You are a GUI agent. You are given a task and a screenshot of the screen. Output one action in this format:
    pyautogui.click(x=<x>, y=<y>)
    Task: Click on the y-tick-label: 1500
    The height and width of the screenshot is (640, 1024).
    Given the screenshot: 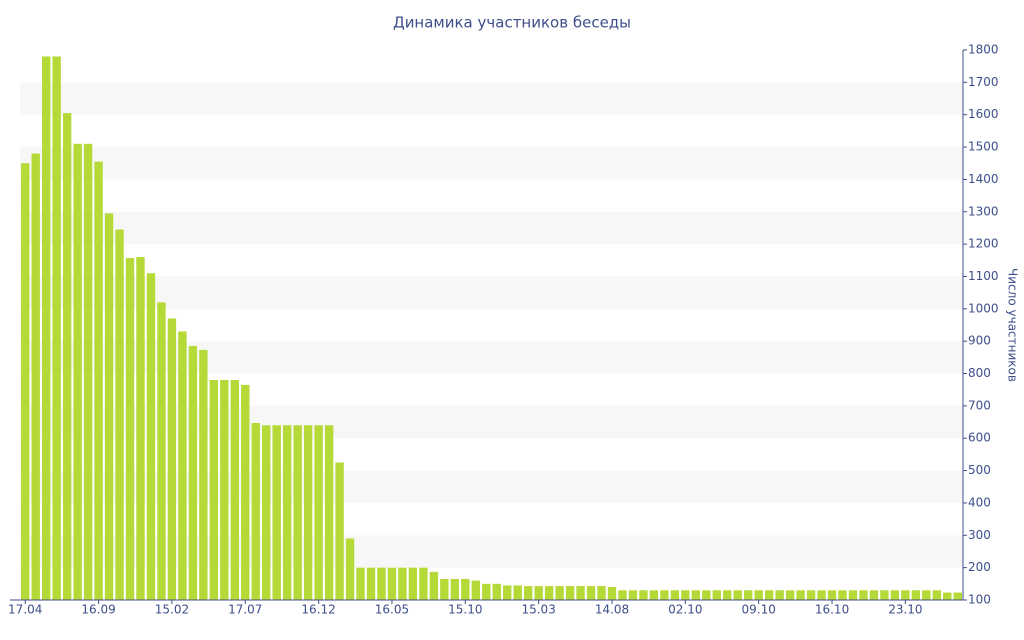 What is the action you would take?
    pyautogui.click(x=983, y=147)
    